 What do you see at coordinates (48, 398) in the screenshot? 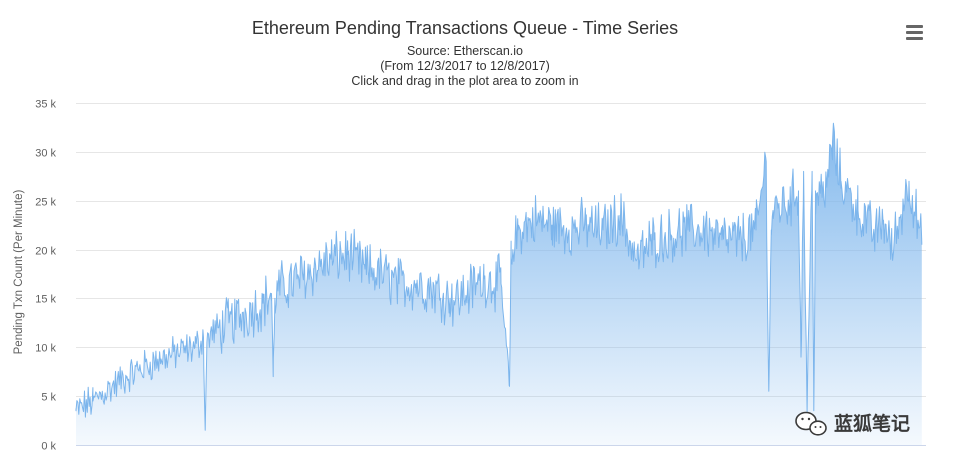
I see `y-tick-label: 5 k` at bounding box center [48, 398].